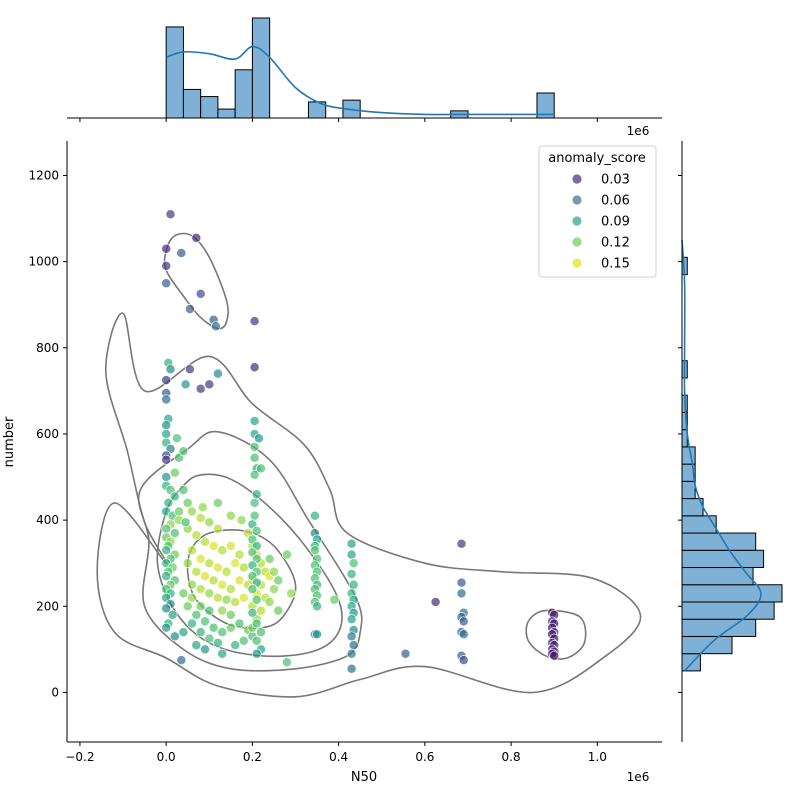  What do you see at coordinates (638, 777) in the screenshot?
I see `x-offset-label: 1e6` at bounding box center [638, 777].